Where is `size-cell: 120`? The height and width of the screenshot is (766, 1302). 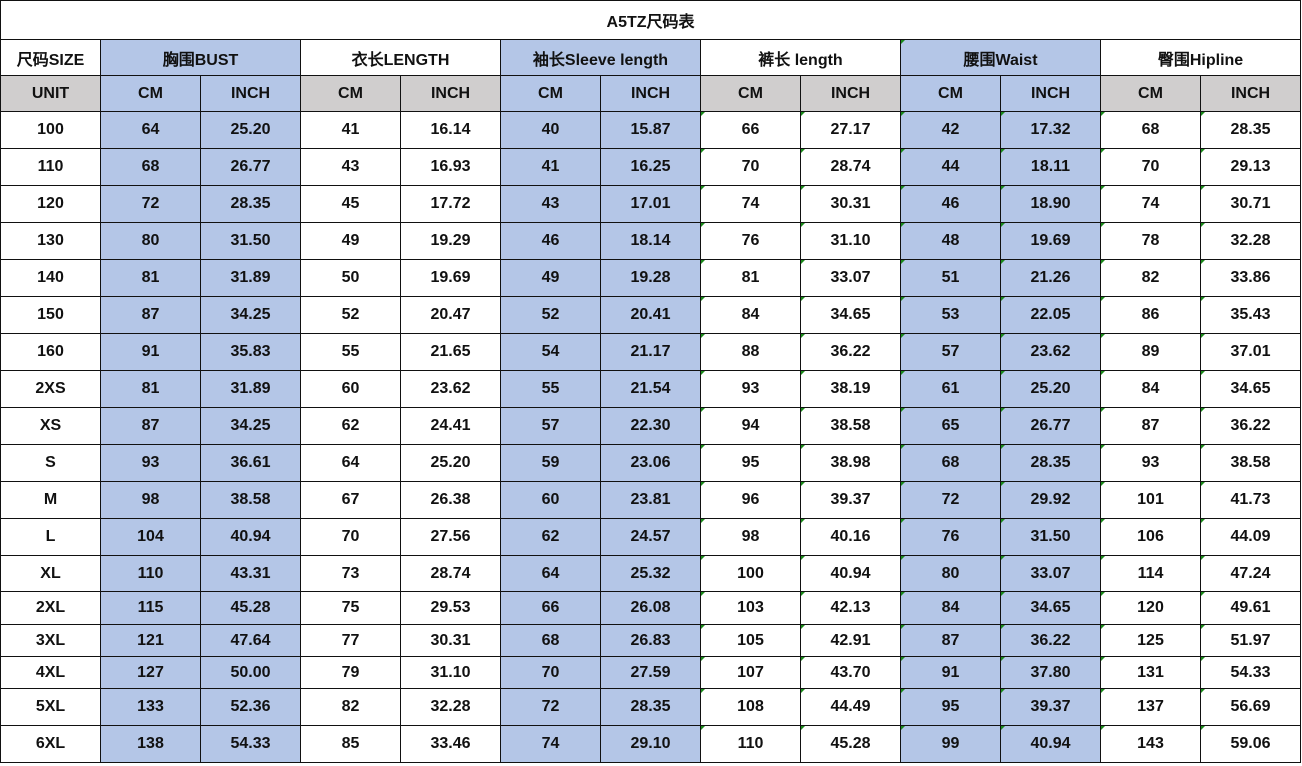
size-cell: 120 is located at coordinates (50, 204).